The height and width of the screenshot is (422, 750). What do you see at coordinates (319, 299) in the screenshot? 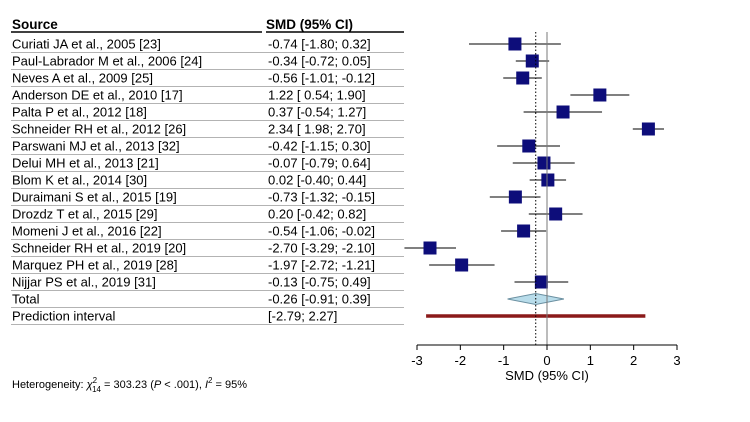
I see `row-ci-label: -0.26 [-0.91; 0.39]` at bounding box center [319, 299].